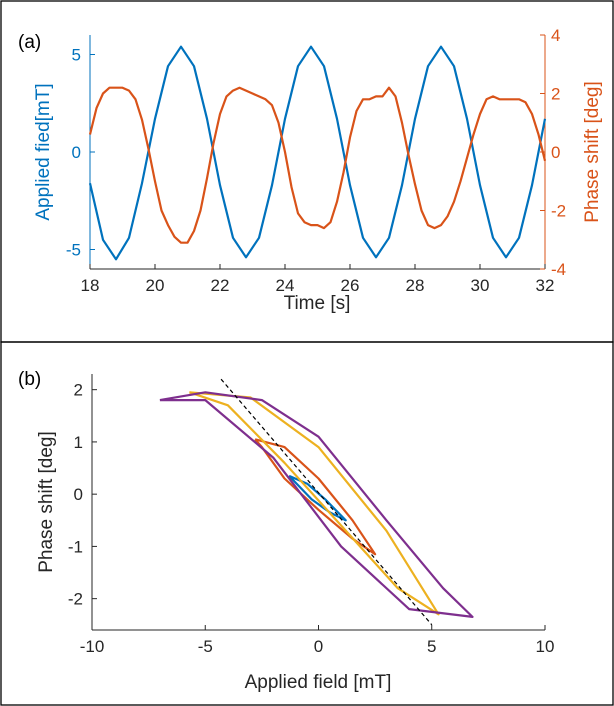  I want to click on panel-b-y-tick-label: -2, so click(75, 599).